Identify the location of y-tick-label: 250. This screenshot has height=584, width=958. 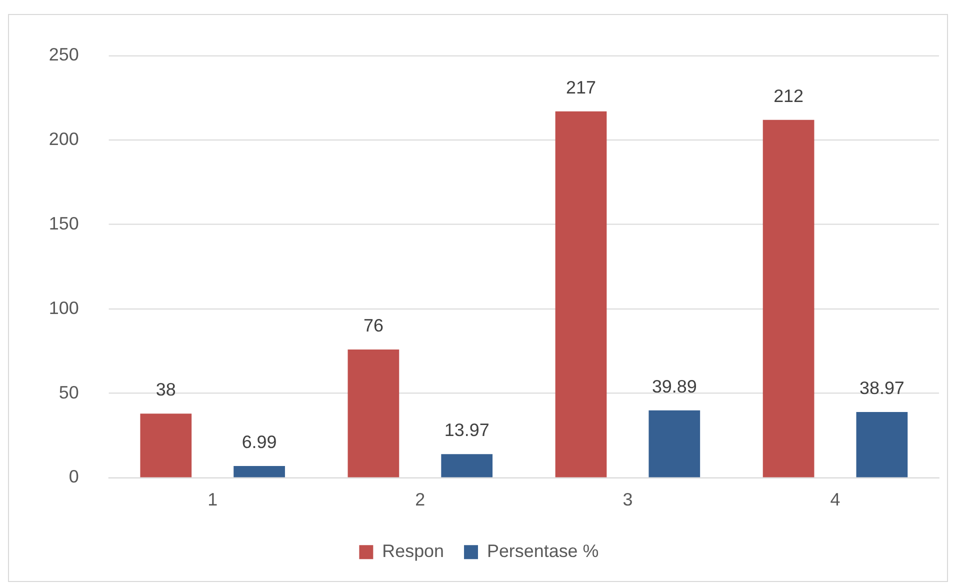
(63, 54).